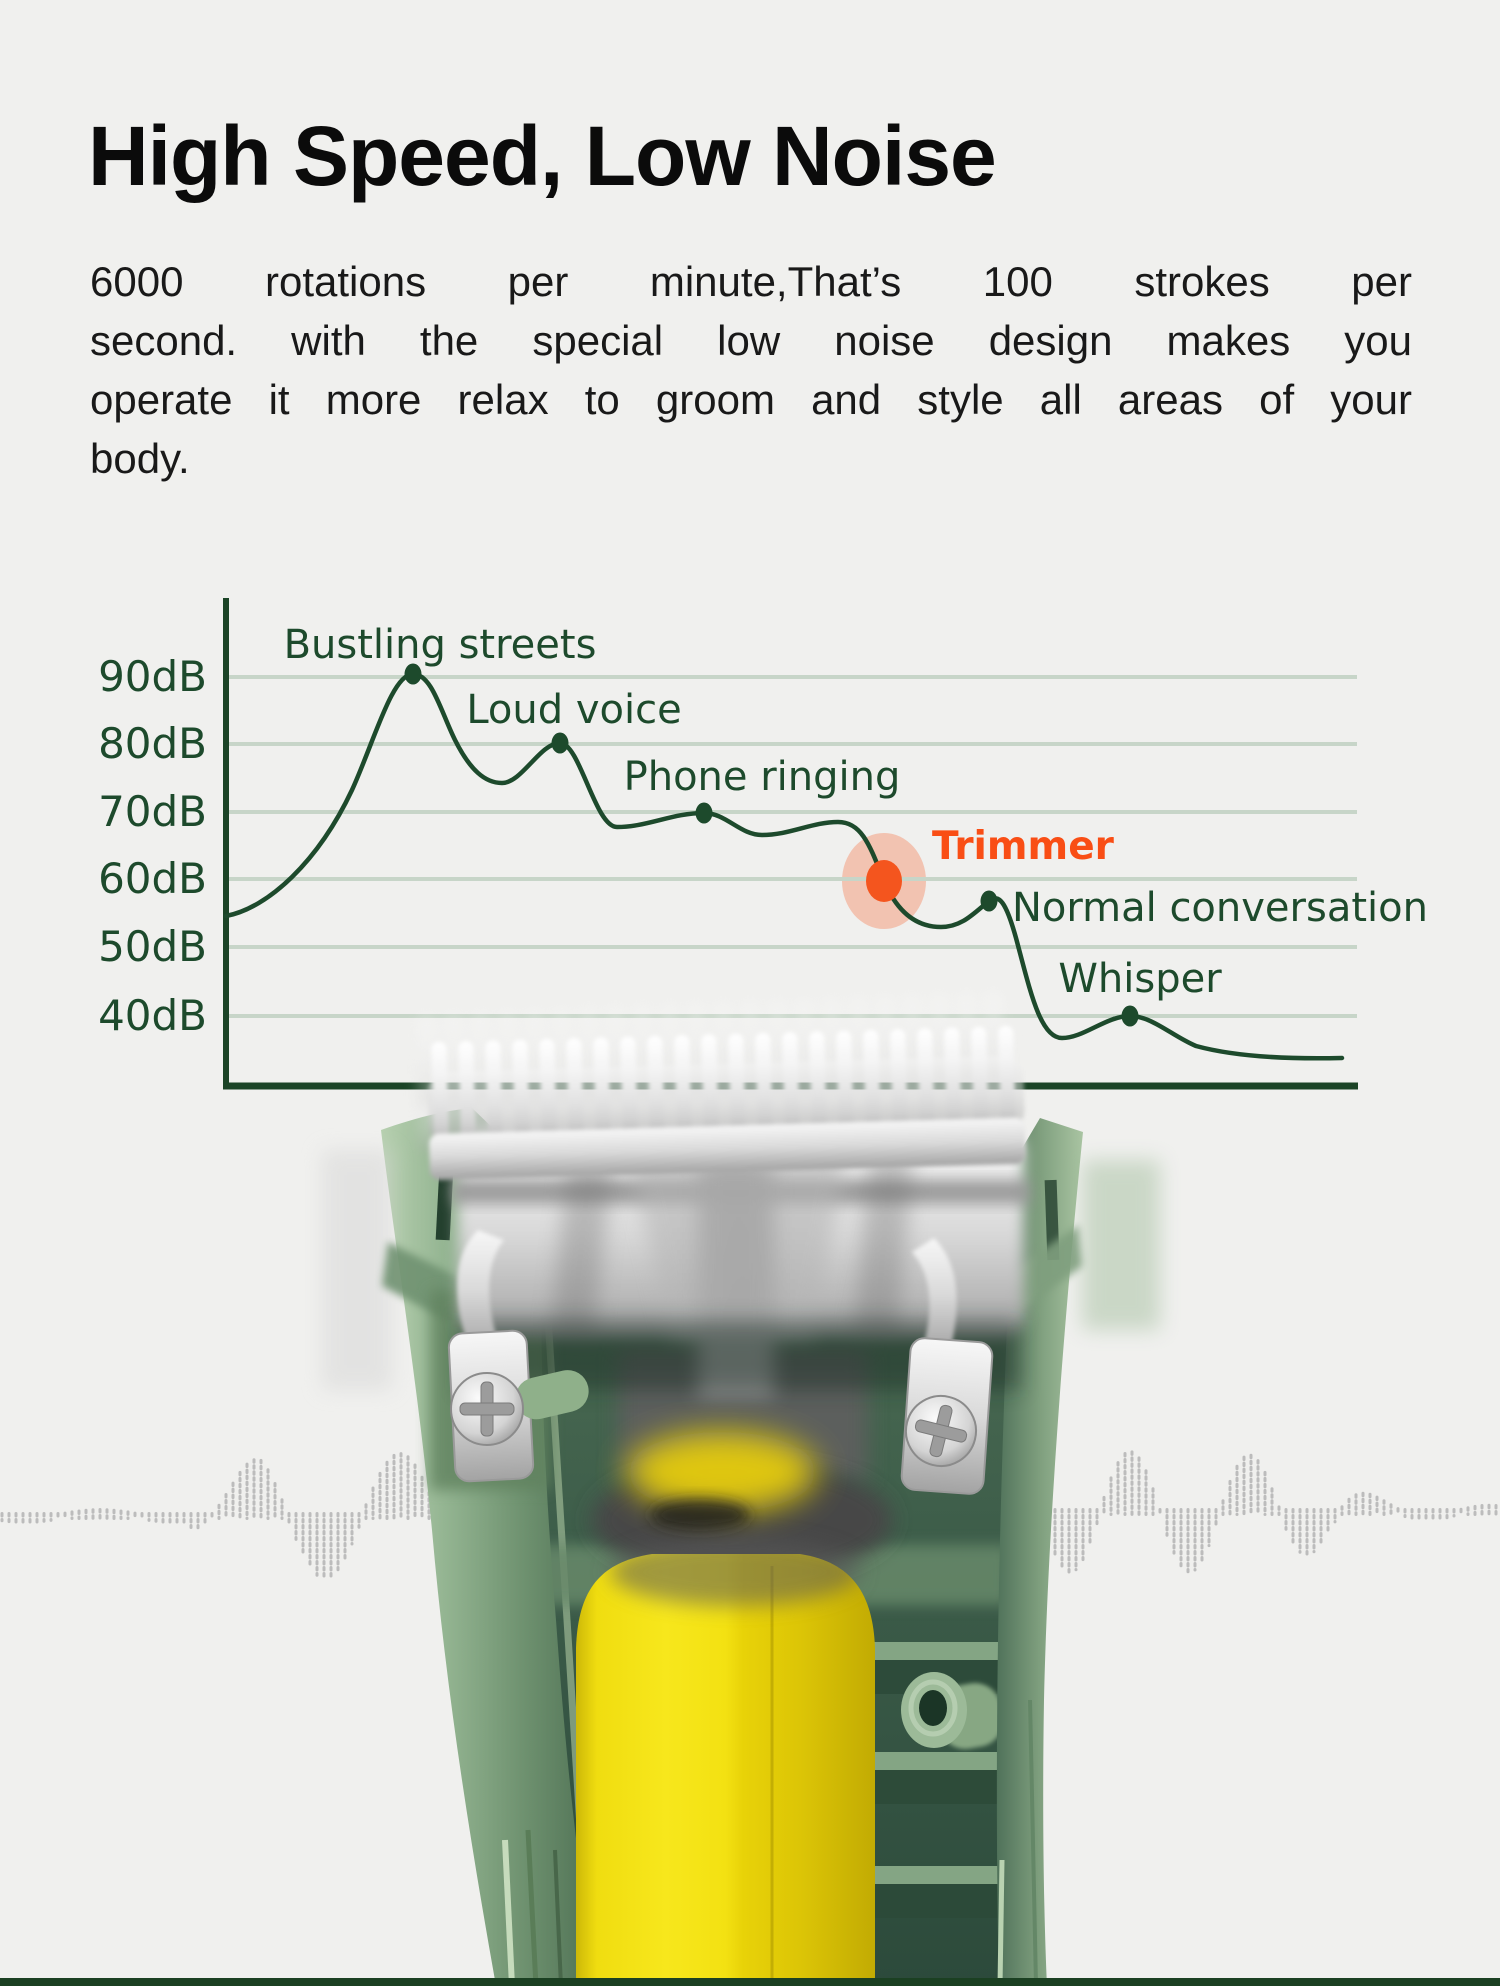  What do you see at coordinates (152, 1015) in the screenshot?
I see `tick-40db: 40dB` at bounding box center [152, 1015].